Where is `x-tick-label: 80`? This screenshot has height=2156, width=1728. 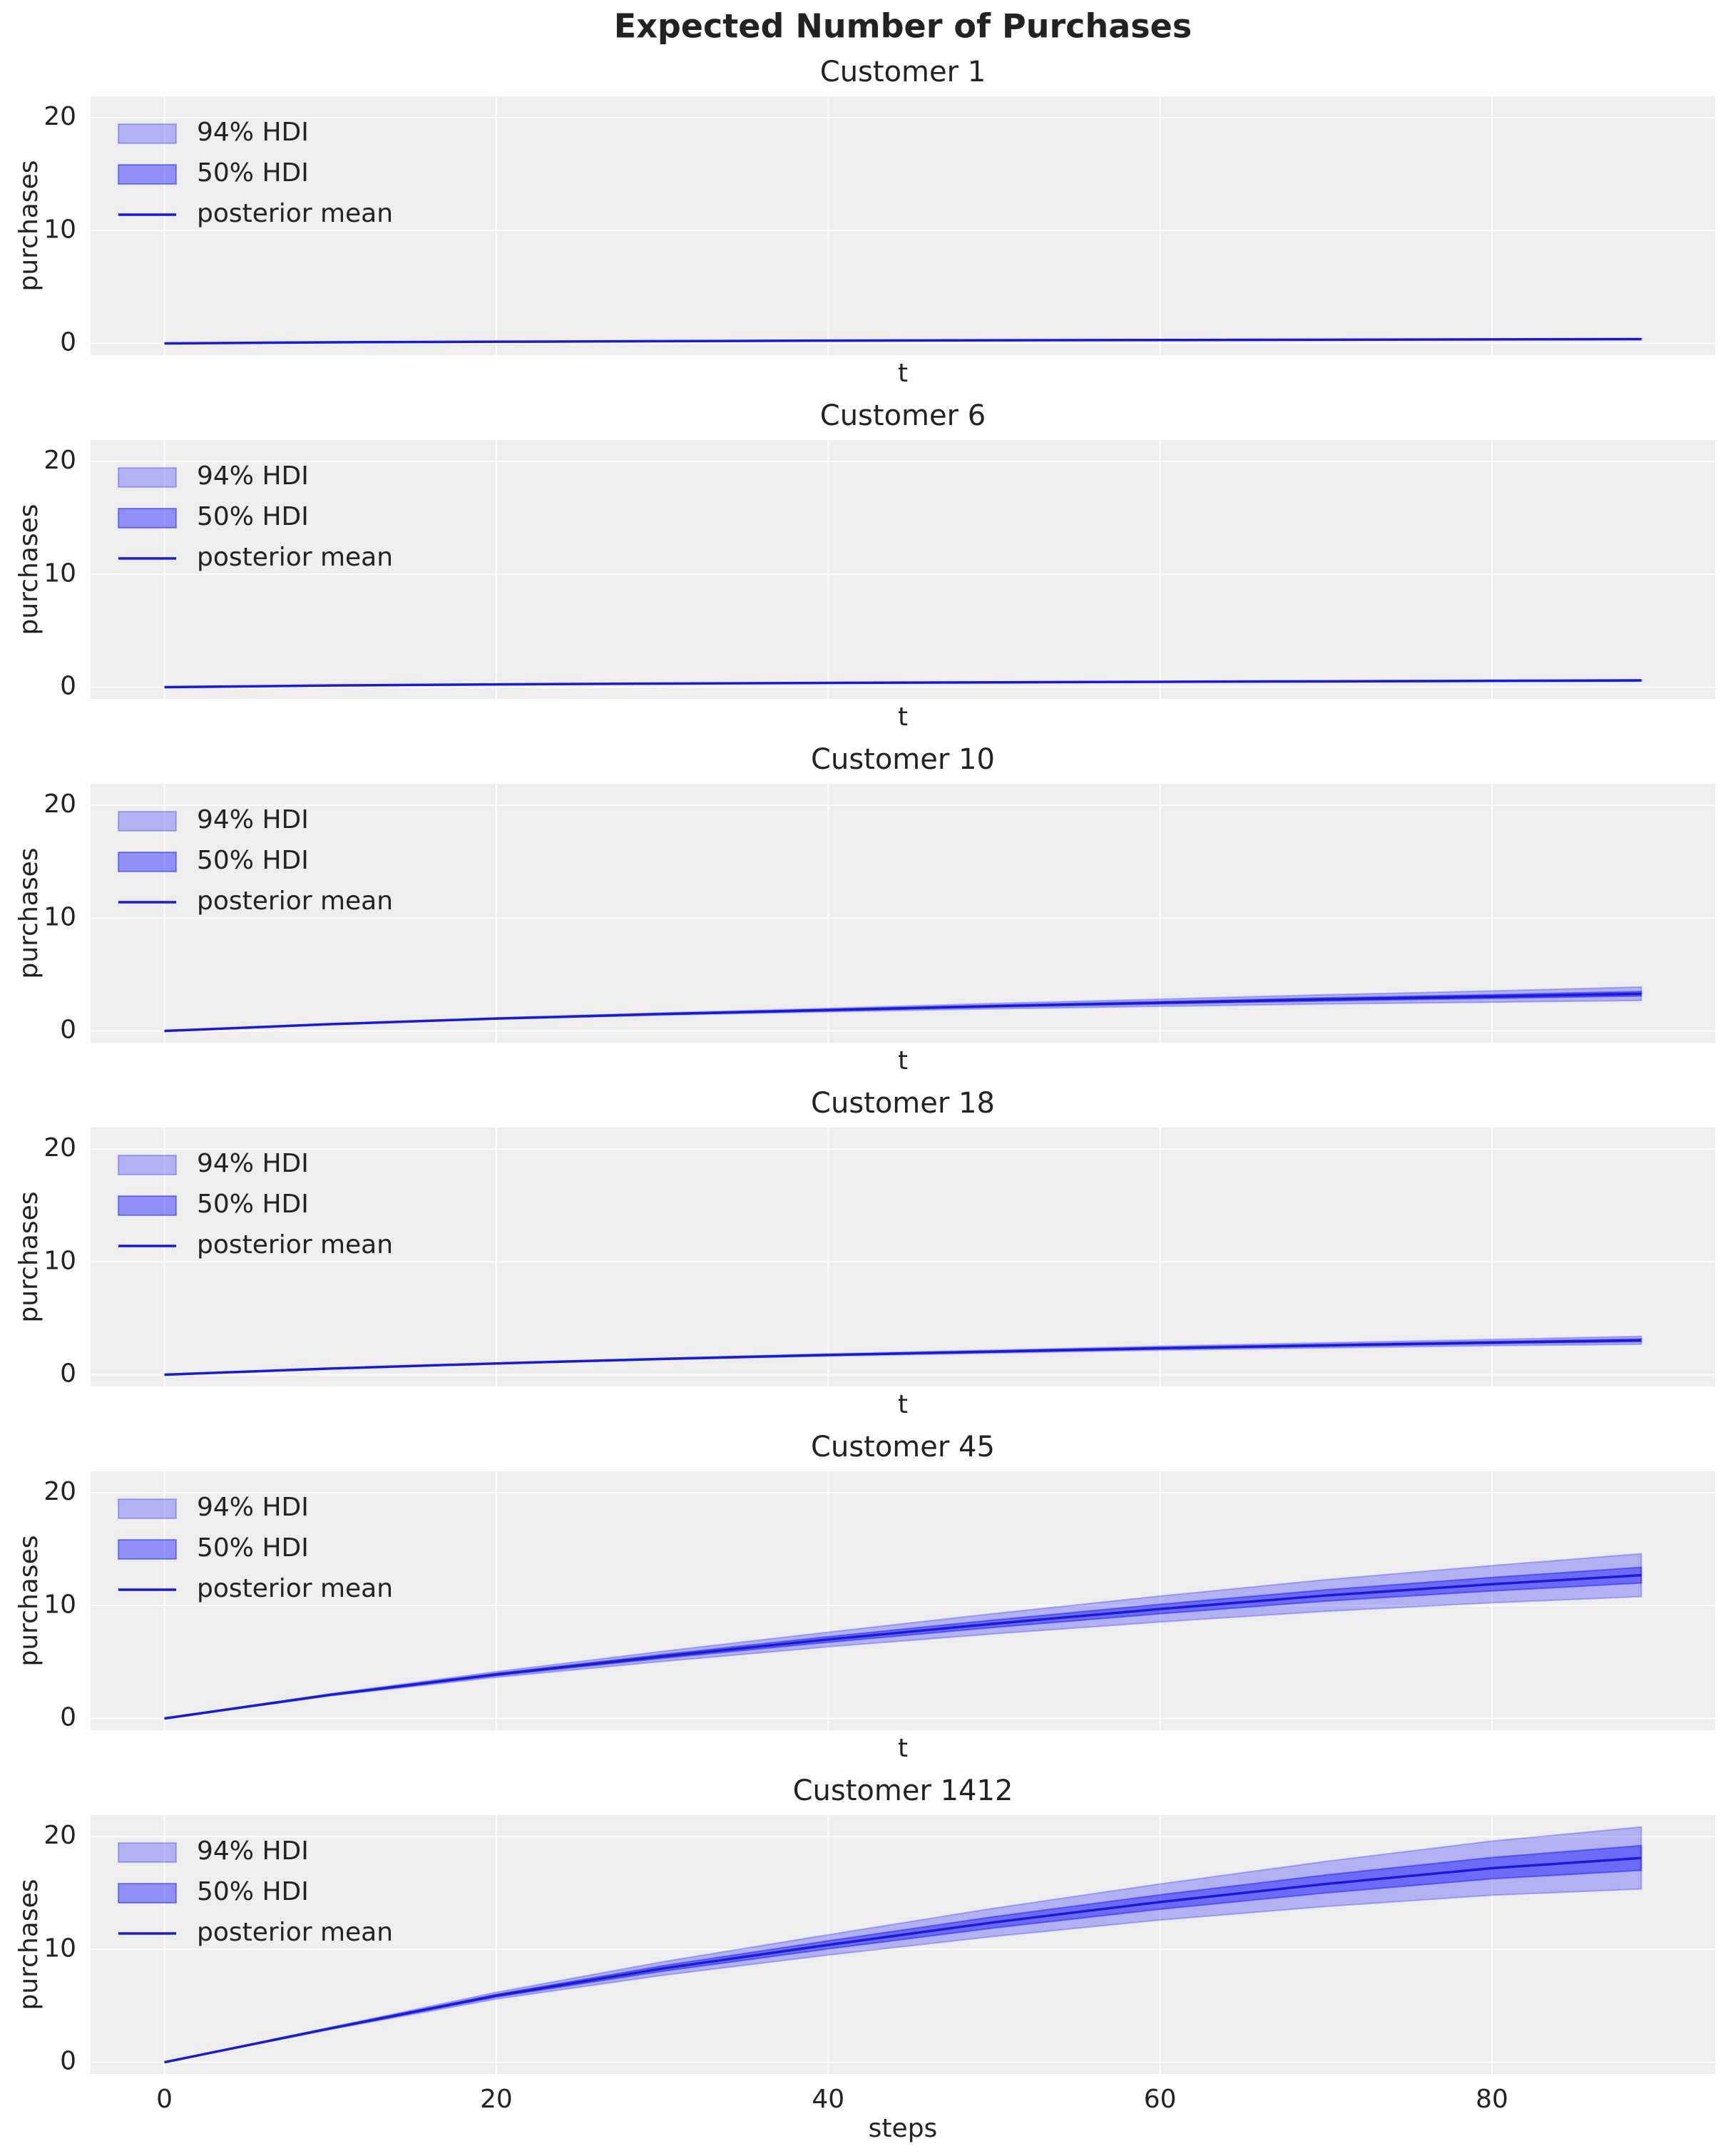
x-tick-label: 80 is located at coordinates (1492, 2099).